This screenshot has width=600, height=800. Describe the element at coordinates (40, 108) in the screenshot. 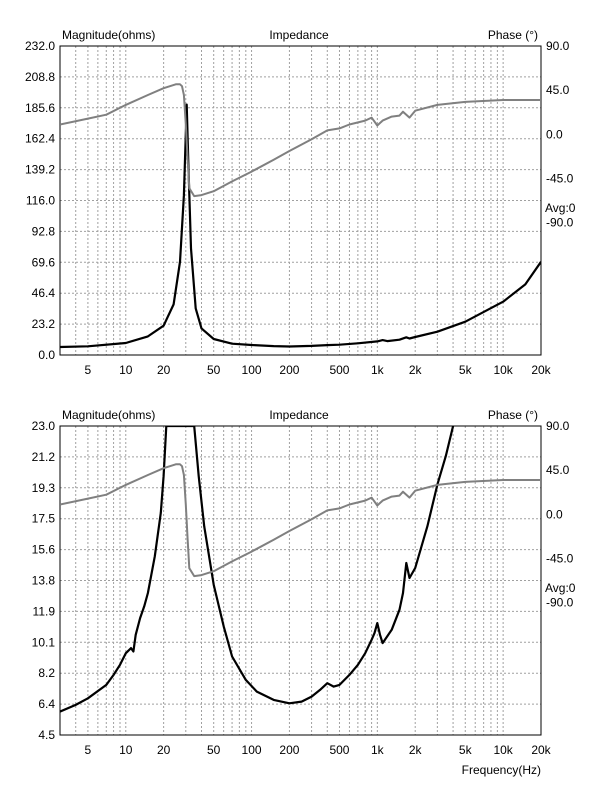

I see `y-tick-label: 185.6` at that location.